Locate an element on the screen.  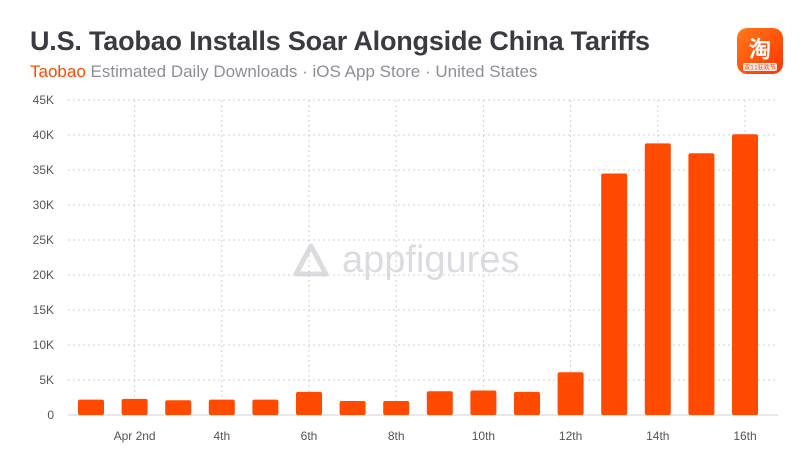
y-tick-label: 20K is located at coordinates (43, 275).